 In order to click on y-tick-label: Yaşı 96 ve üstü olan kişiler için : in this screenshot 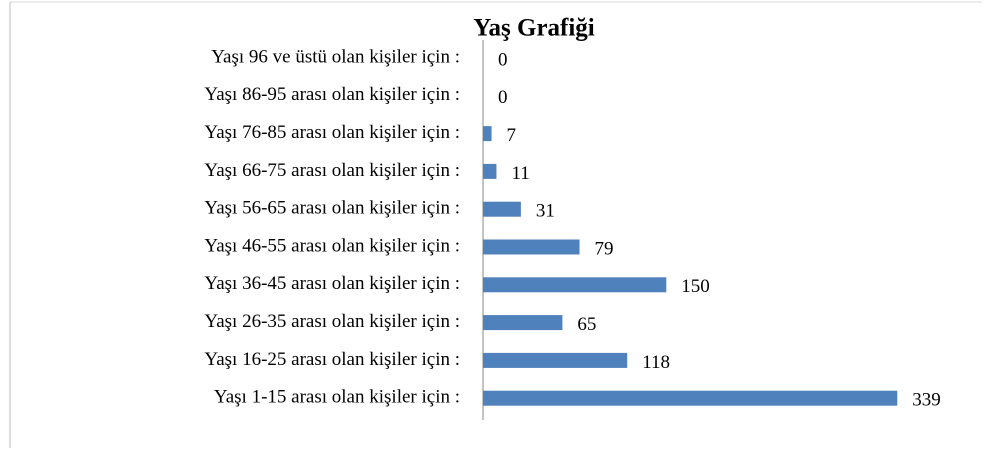, I will do `click(335, 56)`.